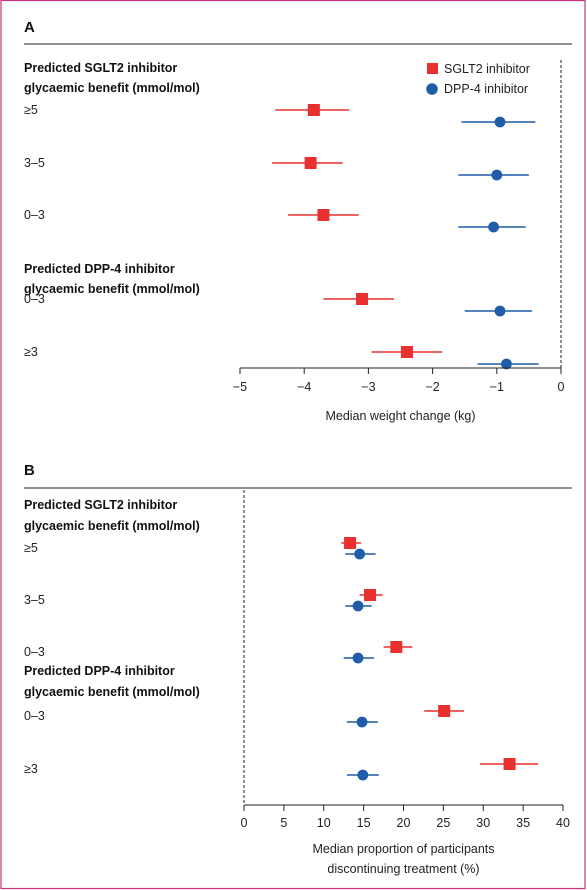 The height and width of the screenshot is (890, 587). I want to click on panel-b-row-label: 3–5, so click(34, 600).